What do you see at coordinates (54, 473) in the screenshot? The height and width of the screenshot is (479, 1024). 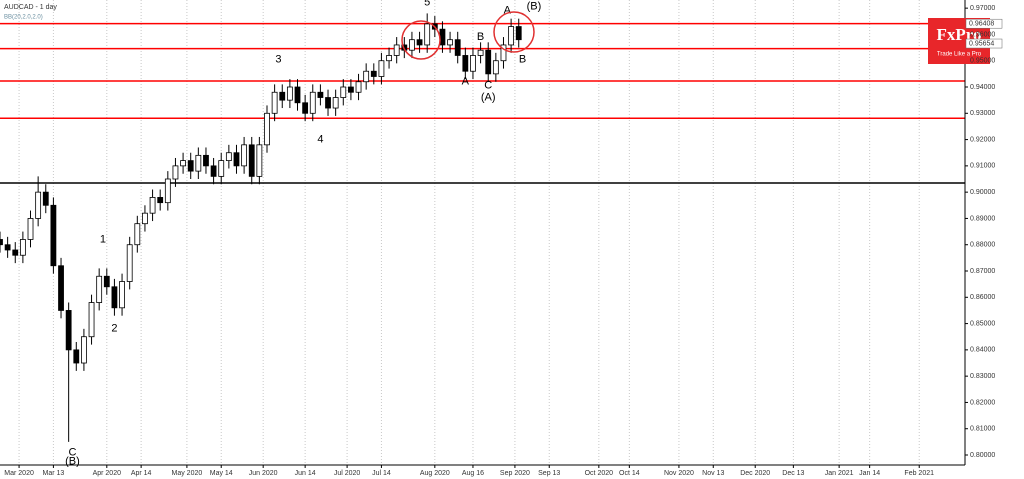 I see `x-tick-label: Mar 13` at bounding box center [54, 473].